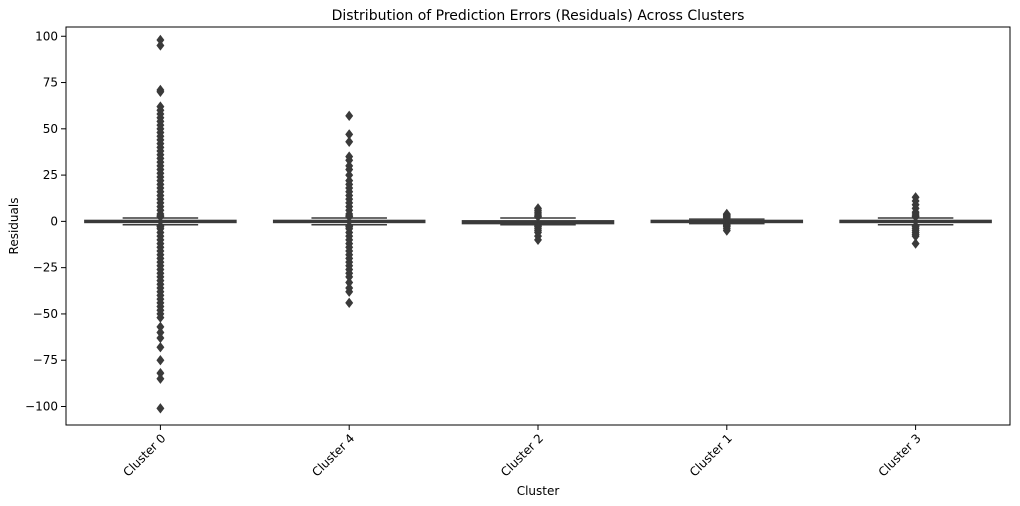 This screenshot has height=506, width=1020. I want to click on x-tick-label: Cluster 1, so click(711, 455).